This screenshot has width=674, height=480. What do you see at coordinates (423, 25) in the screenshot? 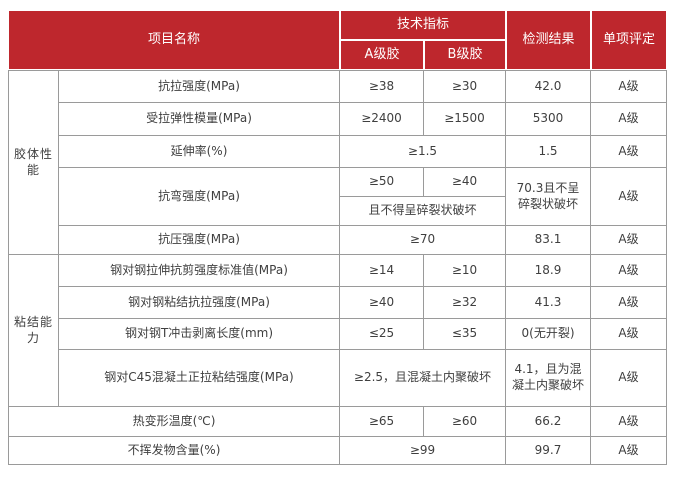
I see `header-tech-spec: 技术指标` at bounding box center [423, 25].